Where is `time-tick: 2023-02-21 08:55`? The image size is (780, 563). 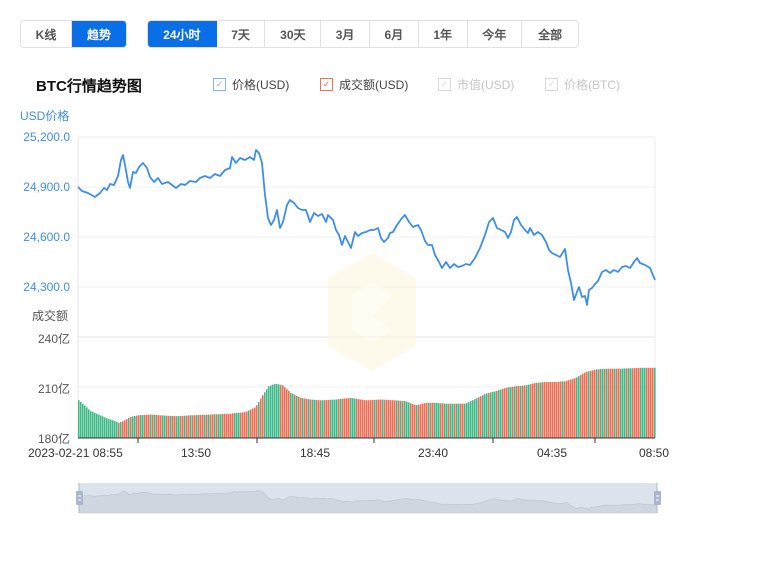
time-tick: 2023-02-21 08:55 is located at coordinates (75, 453).